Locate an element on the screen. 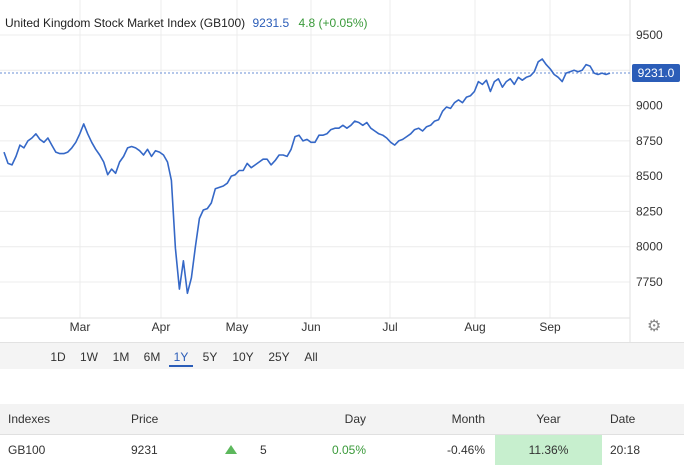  change-cell: 5 0.05% is located at coordinates (316, 450).